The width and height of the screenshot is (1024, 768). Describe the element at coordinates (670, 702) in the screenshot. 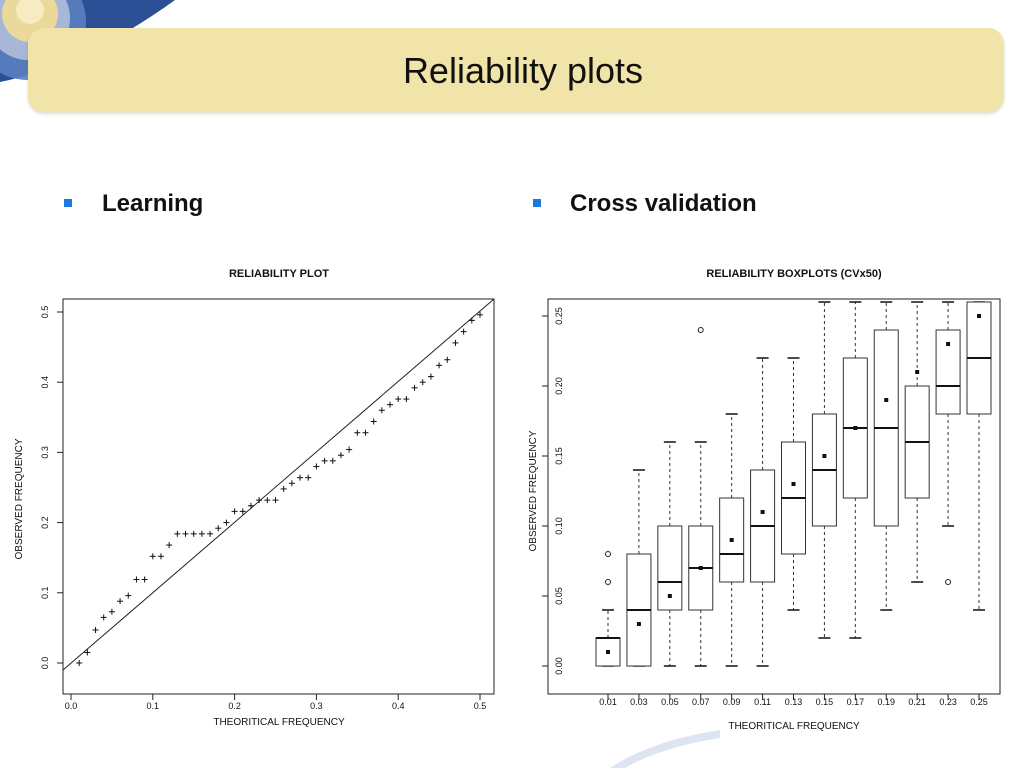

I see `x-tick-label: 0.05` at that location.